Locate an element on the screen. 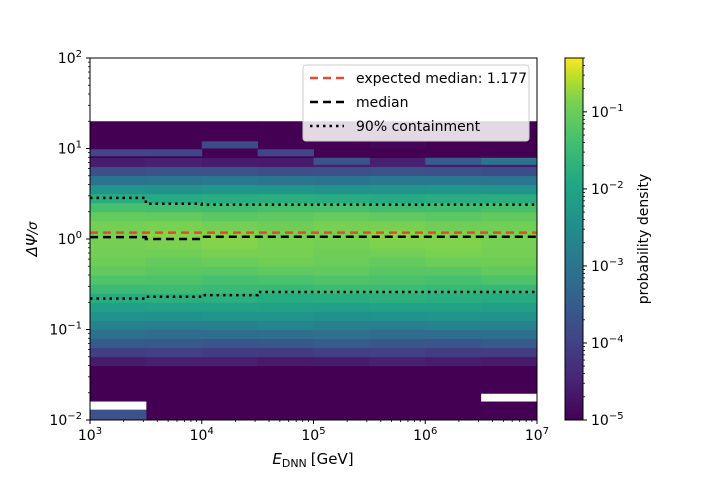  heatmap-empty-cell is located at coordinates (118, 405).